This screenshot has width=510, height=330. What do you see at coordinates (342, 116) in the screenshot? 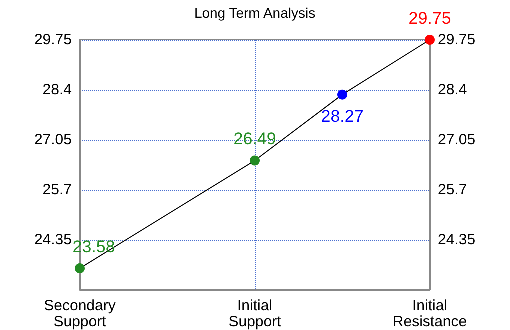
I see `data-label: 28.27` at bounding box center [342, 116].